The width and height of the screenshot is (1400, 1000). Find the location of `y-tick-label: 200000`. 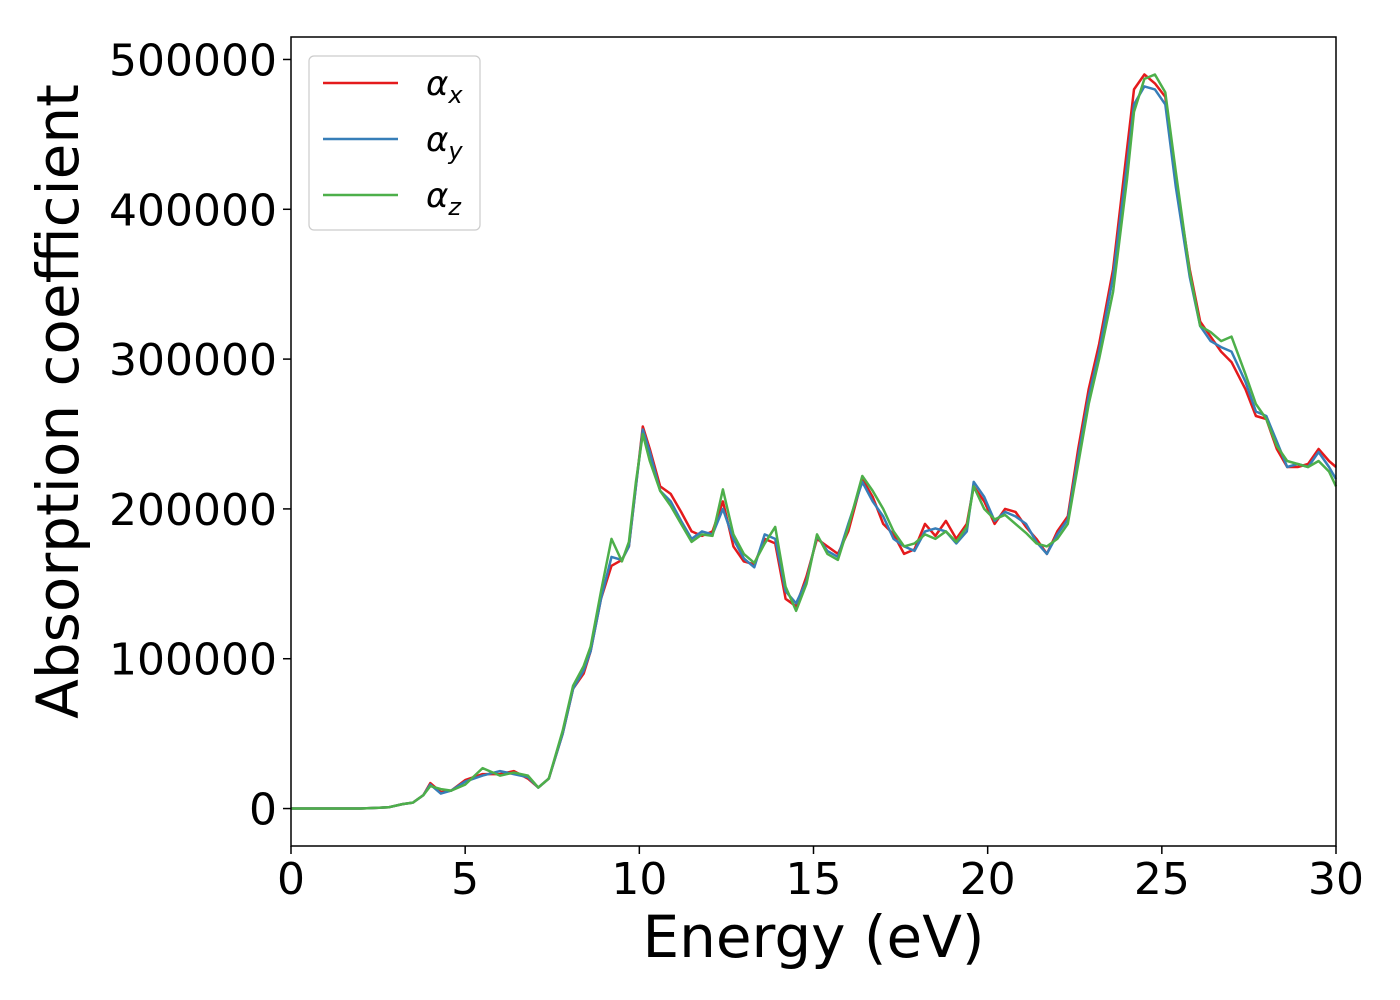

y-tick-label: 200000 is located at coordinates (193, 510).